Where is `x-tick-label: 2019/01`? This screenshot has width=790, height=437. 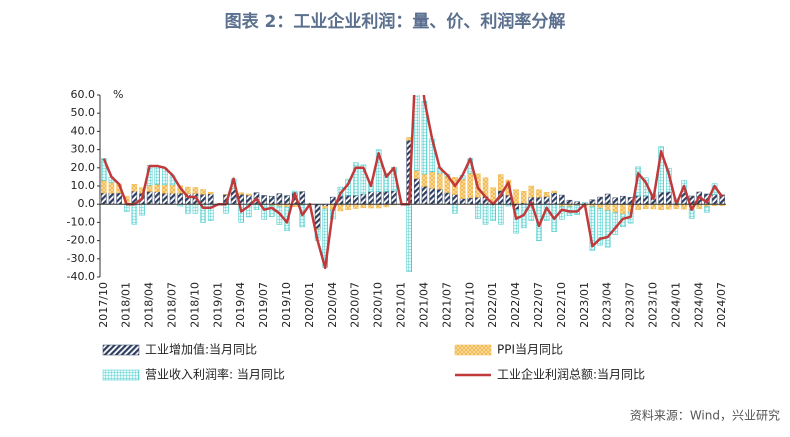
x-tick-label: 2019/01 is located at coordinates (217, 305).